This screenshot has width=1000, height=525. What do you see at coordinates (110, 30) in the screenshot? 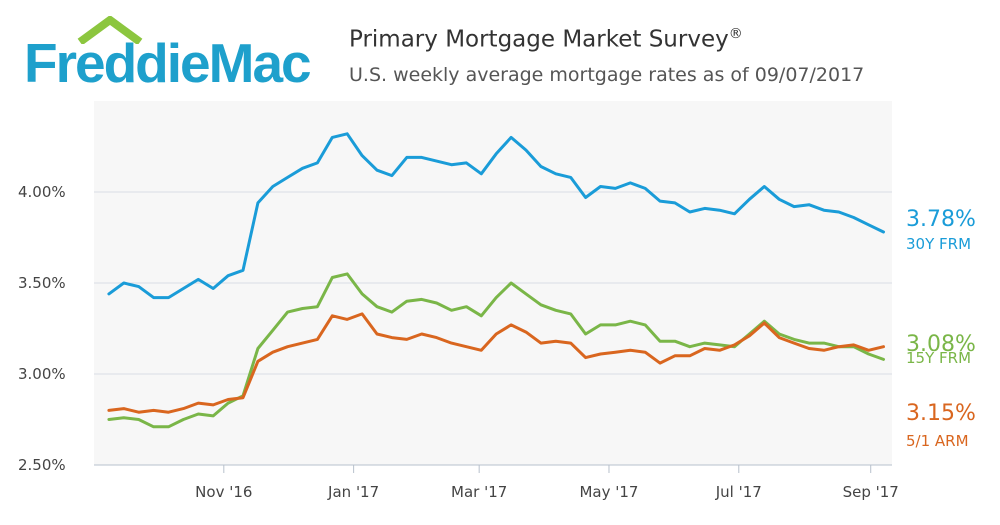
I see `house-roof-icon` at bounding box center [110, 30].